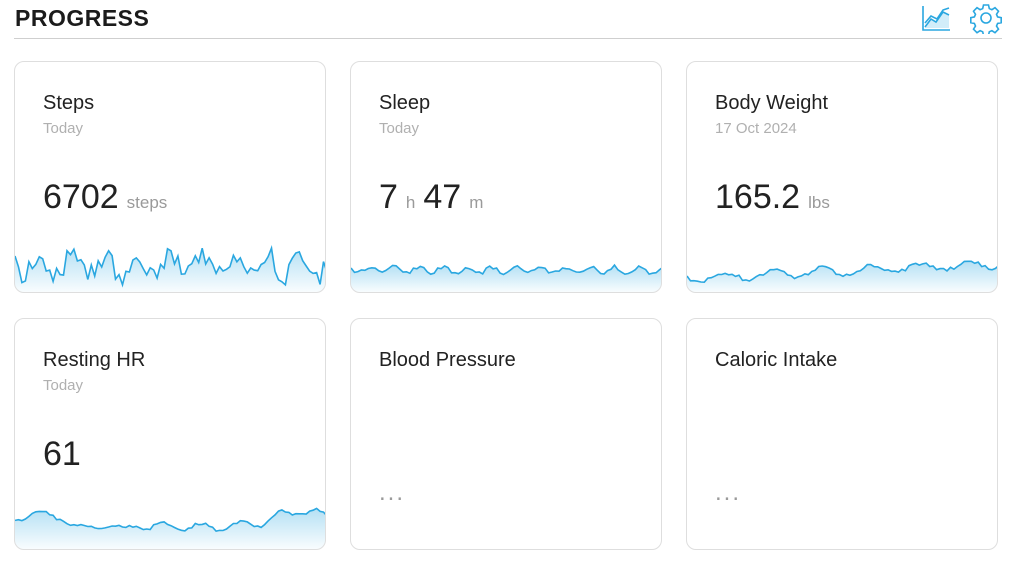 Image resolution: width=1024 pixels, height=568 pixels. I want to click on steps-card: Steps Today 6702 steps, so click(170, 177).